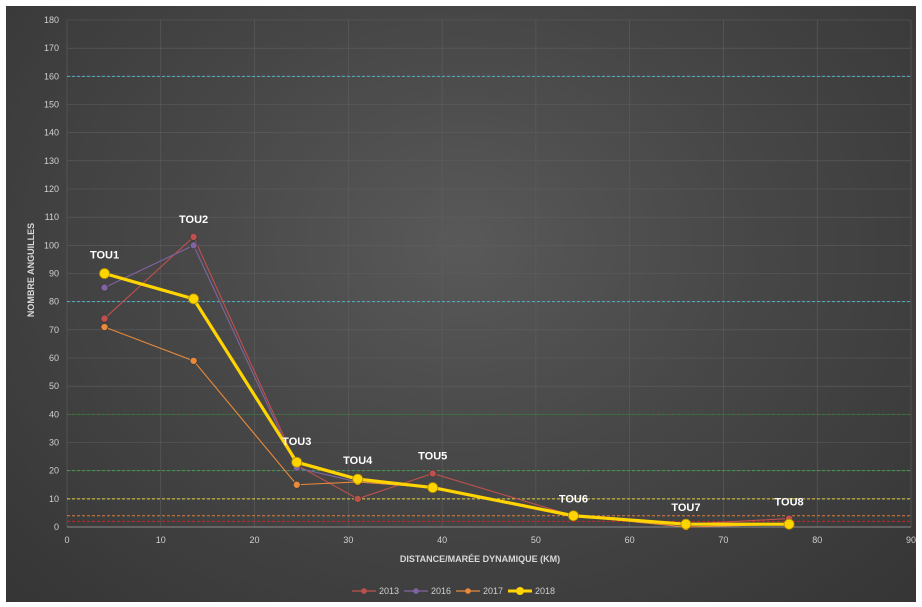 The image size is (922, 607). I want to click on y-tick-label: 100, so click(51, 245).